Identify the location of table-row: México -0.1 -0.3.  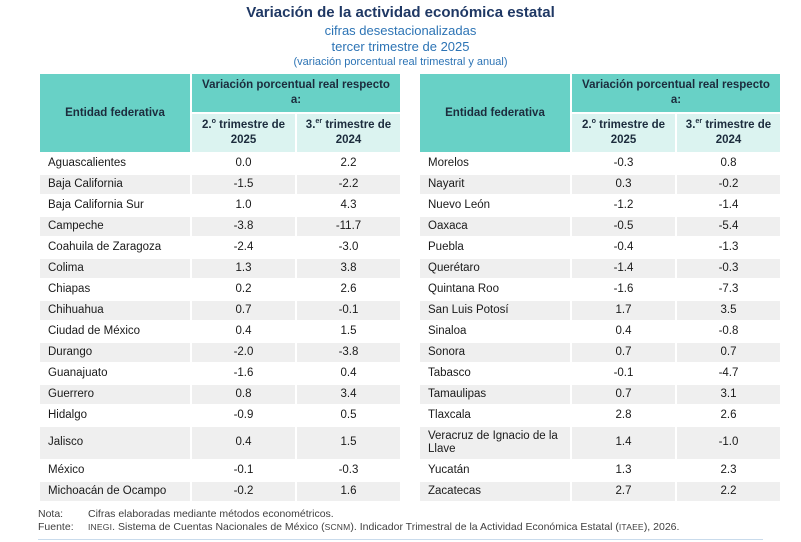
(220, 470).